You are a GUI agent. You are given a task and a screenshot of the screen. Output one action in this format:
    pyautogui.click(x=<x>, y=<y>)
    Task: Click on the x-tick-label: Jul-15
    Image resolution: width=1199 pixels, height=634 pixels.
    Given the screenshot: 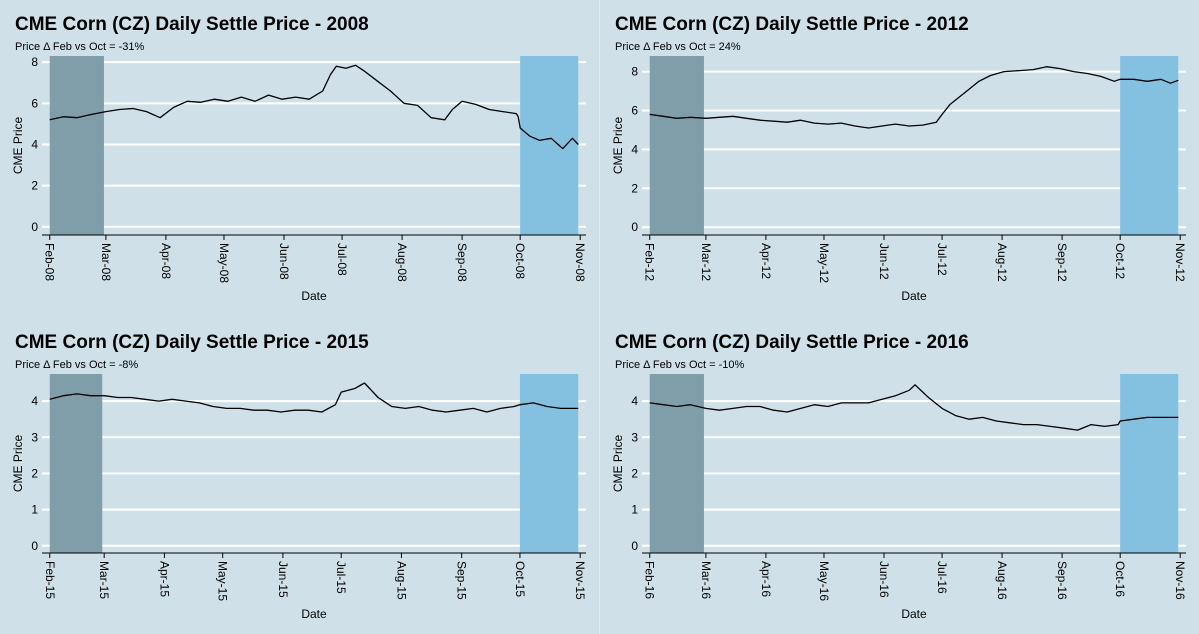 What is the action you would take?
    pyautogui.click(x=341, y=577)
    